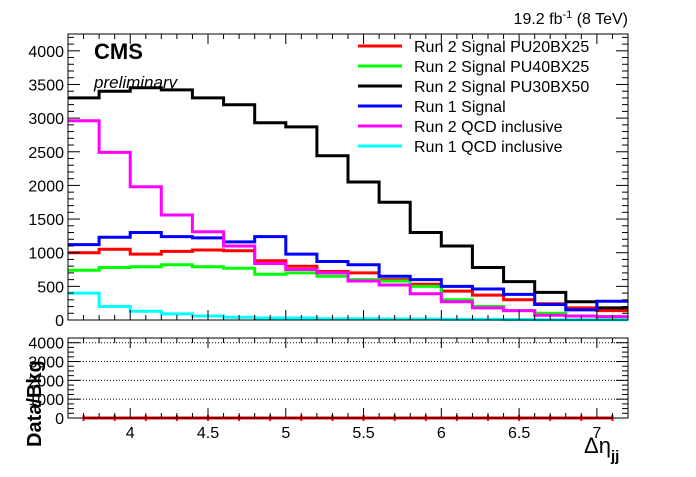 The width and height of the screenshot is (696, 477). What do you see at coordinates (46, 381) in the screenshot?
I see `ratio-y-tick-label: 2000` at bounding box center [46, 381].